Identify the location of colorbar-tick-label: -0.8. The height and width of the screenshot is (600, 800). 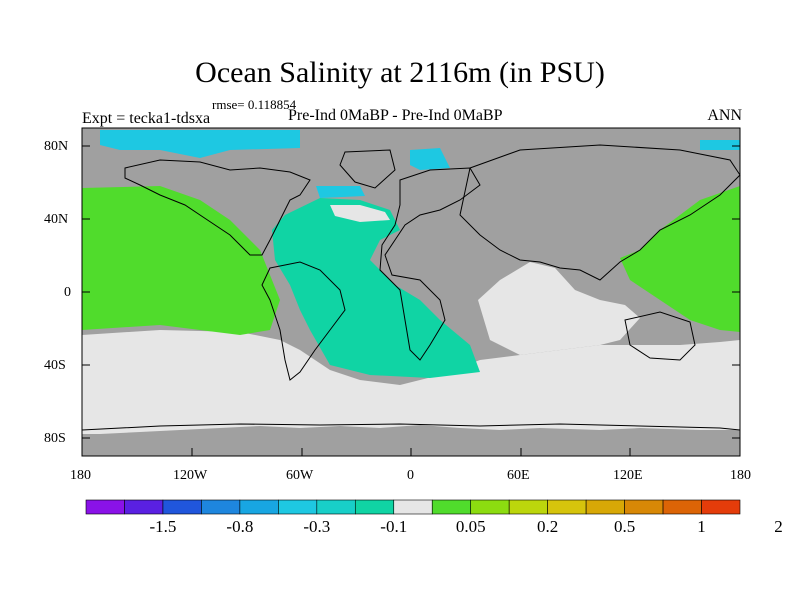
(240, 526).